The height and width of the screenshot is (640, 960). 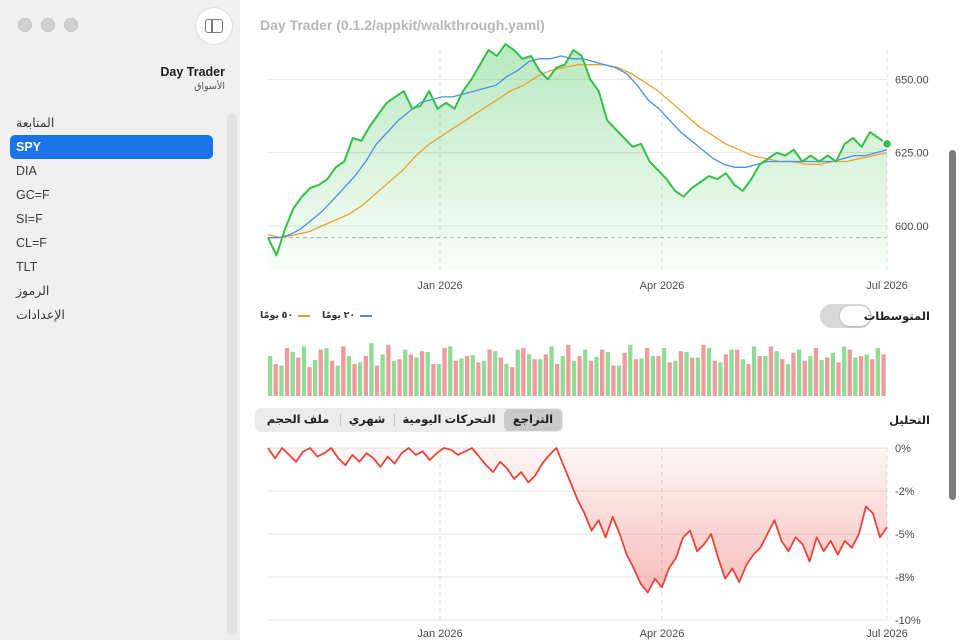 I want to click on drawdown-y-tick: -2%, so click(x=905, y=492).